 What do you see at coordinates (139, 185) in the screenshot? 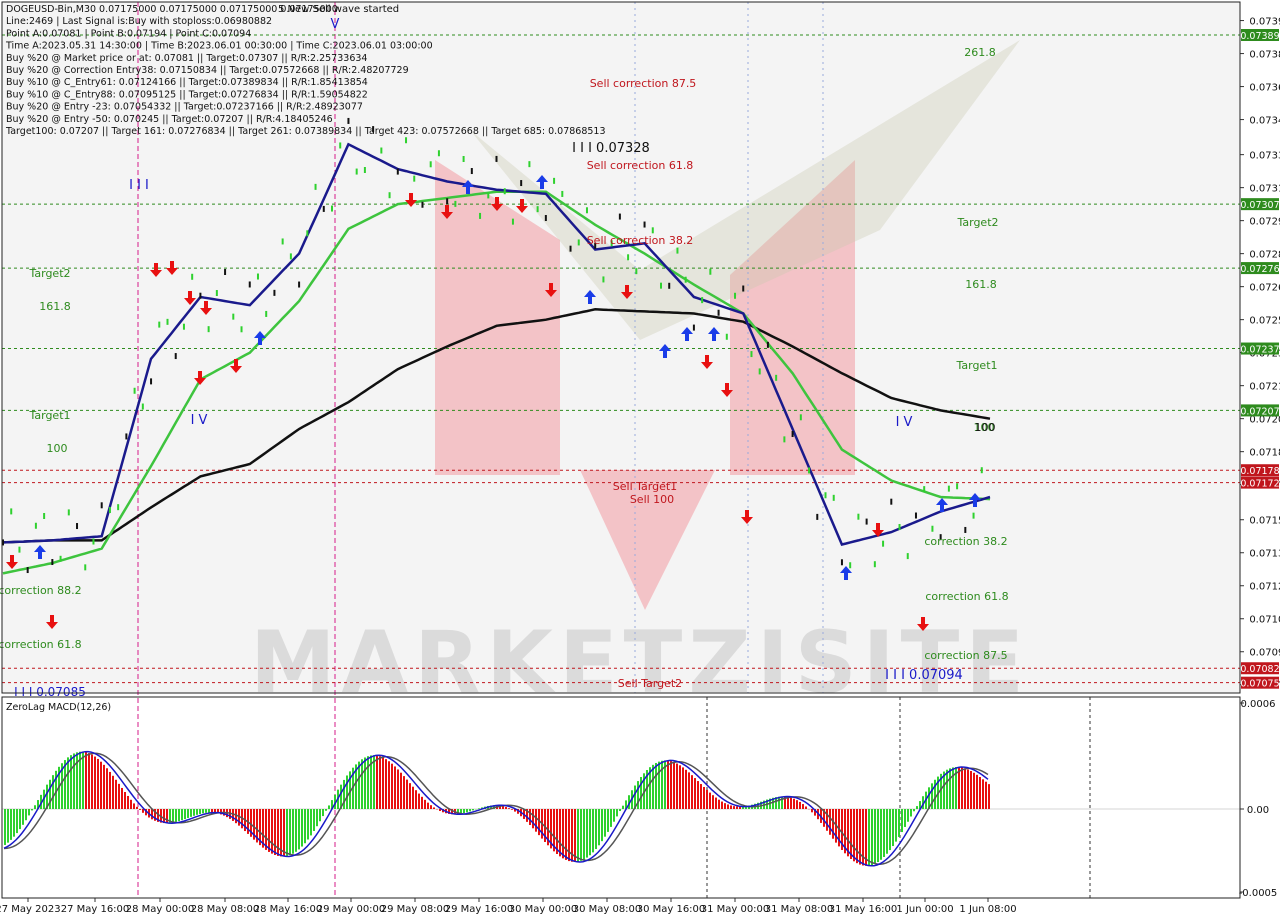
I see `wave-label: I I I` at bounding box center [139, 185].